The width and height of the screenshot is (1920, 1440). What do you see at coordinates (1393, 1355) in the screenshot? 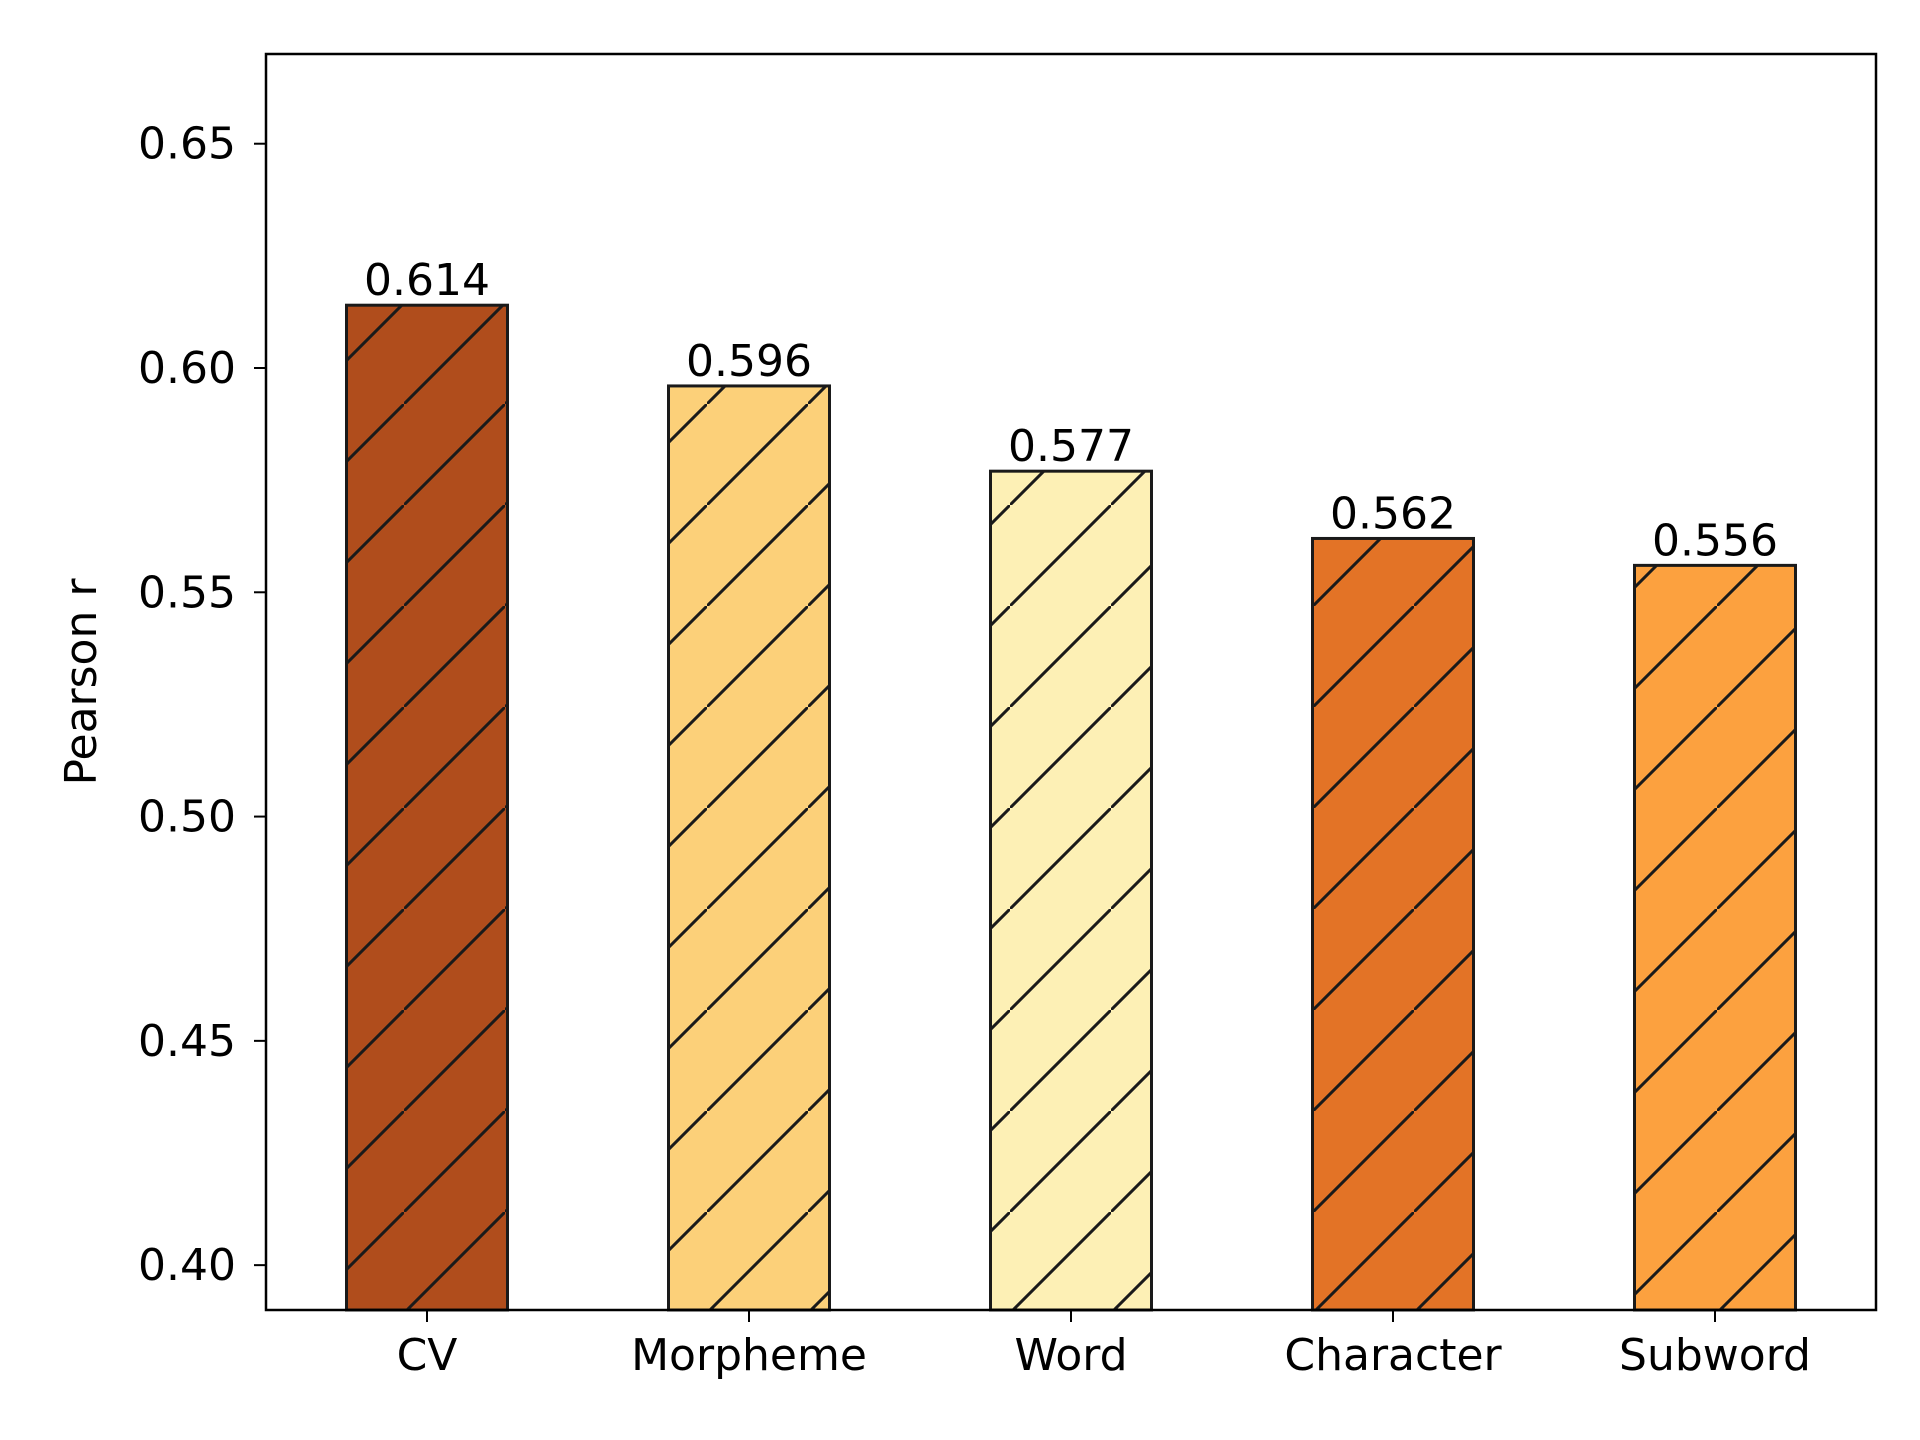
I see `x-tick-label: Character` at bounding box center [1393, 1355].